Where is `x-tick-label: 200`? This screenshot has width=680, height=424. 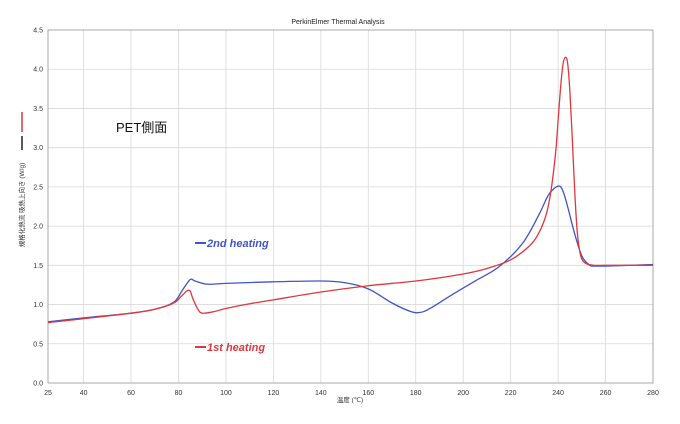
x-tick-label: 200 is located at coordinates (463, 393).